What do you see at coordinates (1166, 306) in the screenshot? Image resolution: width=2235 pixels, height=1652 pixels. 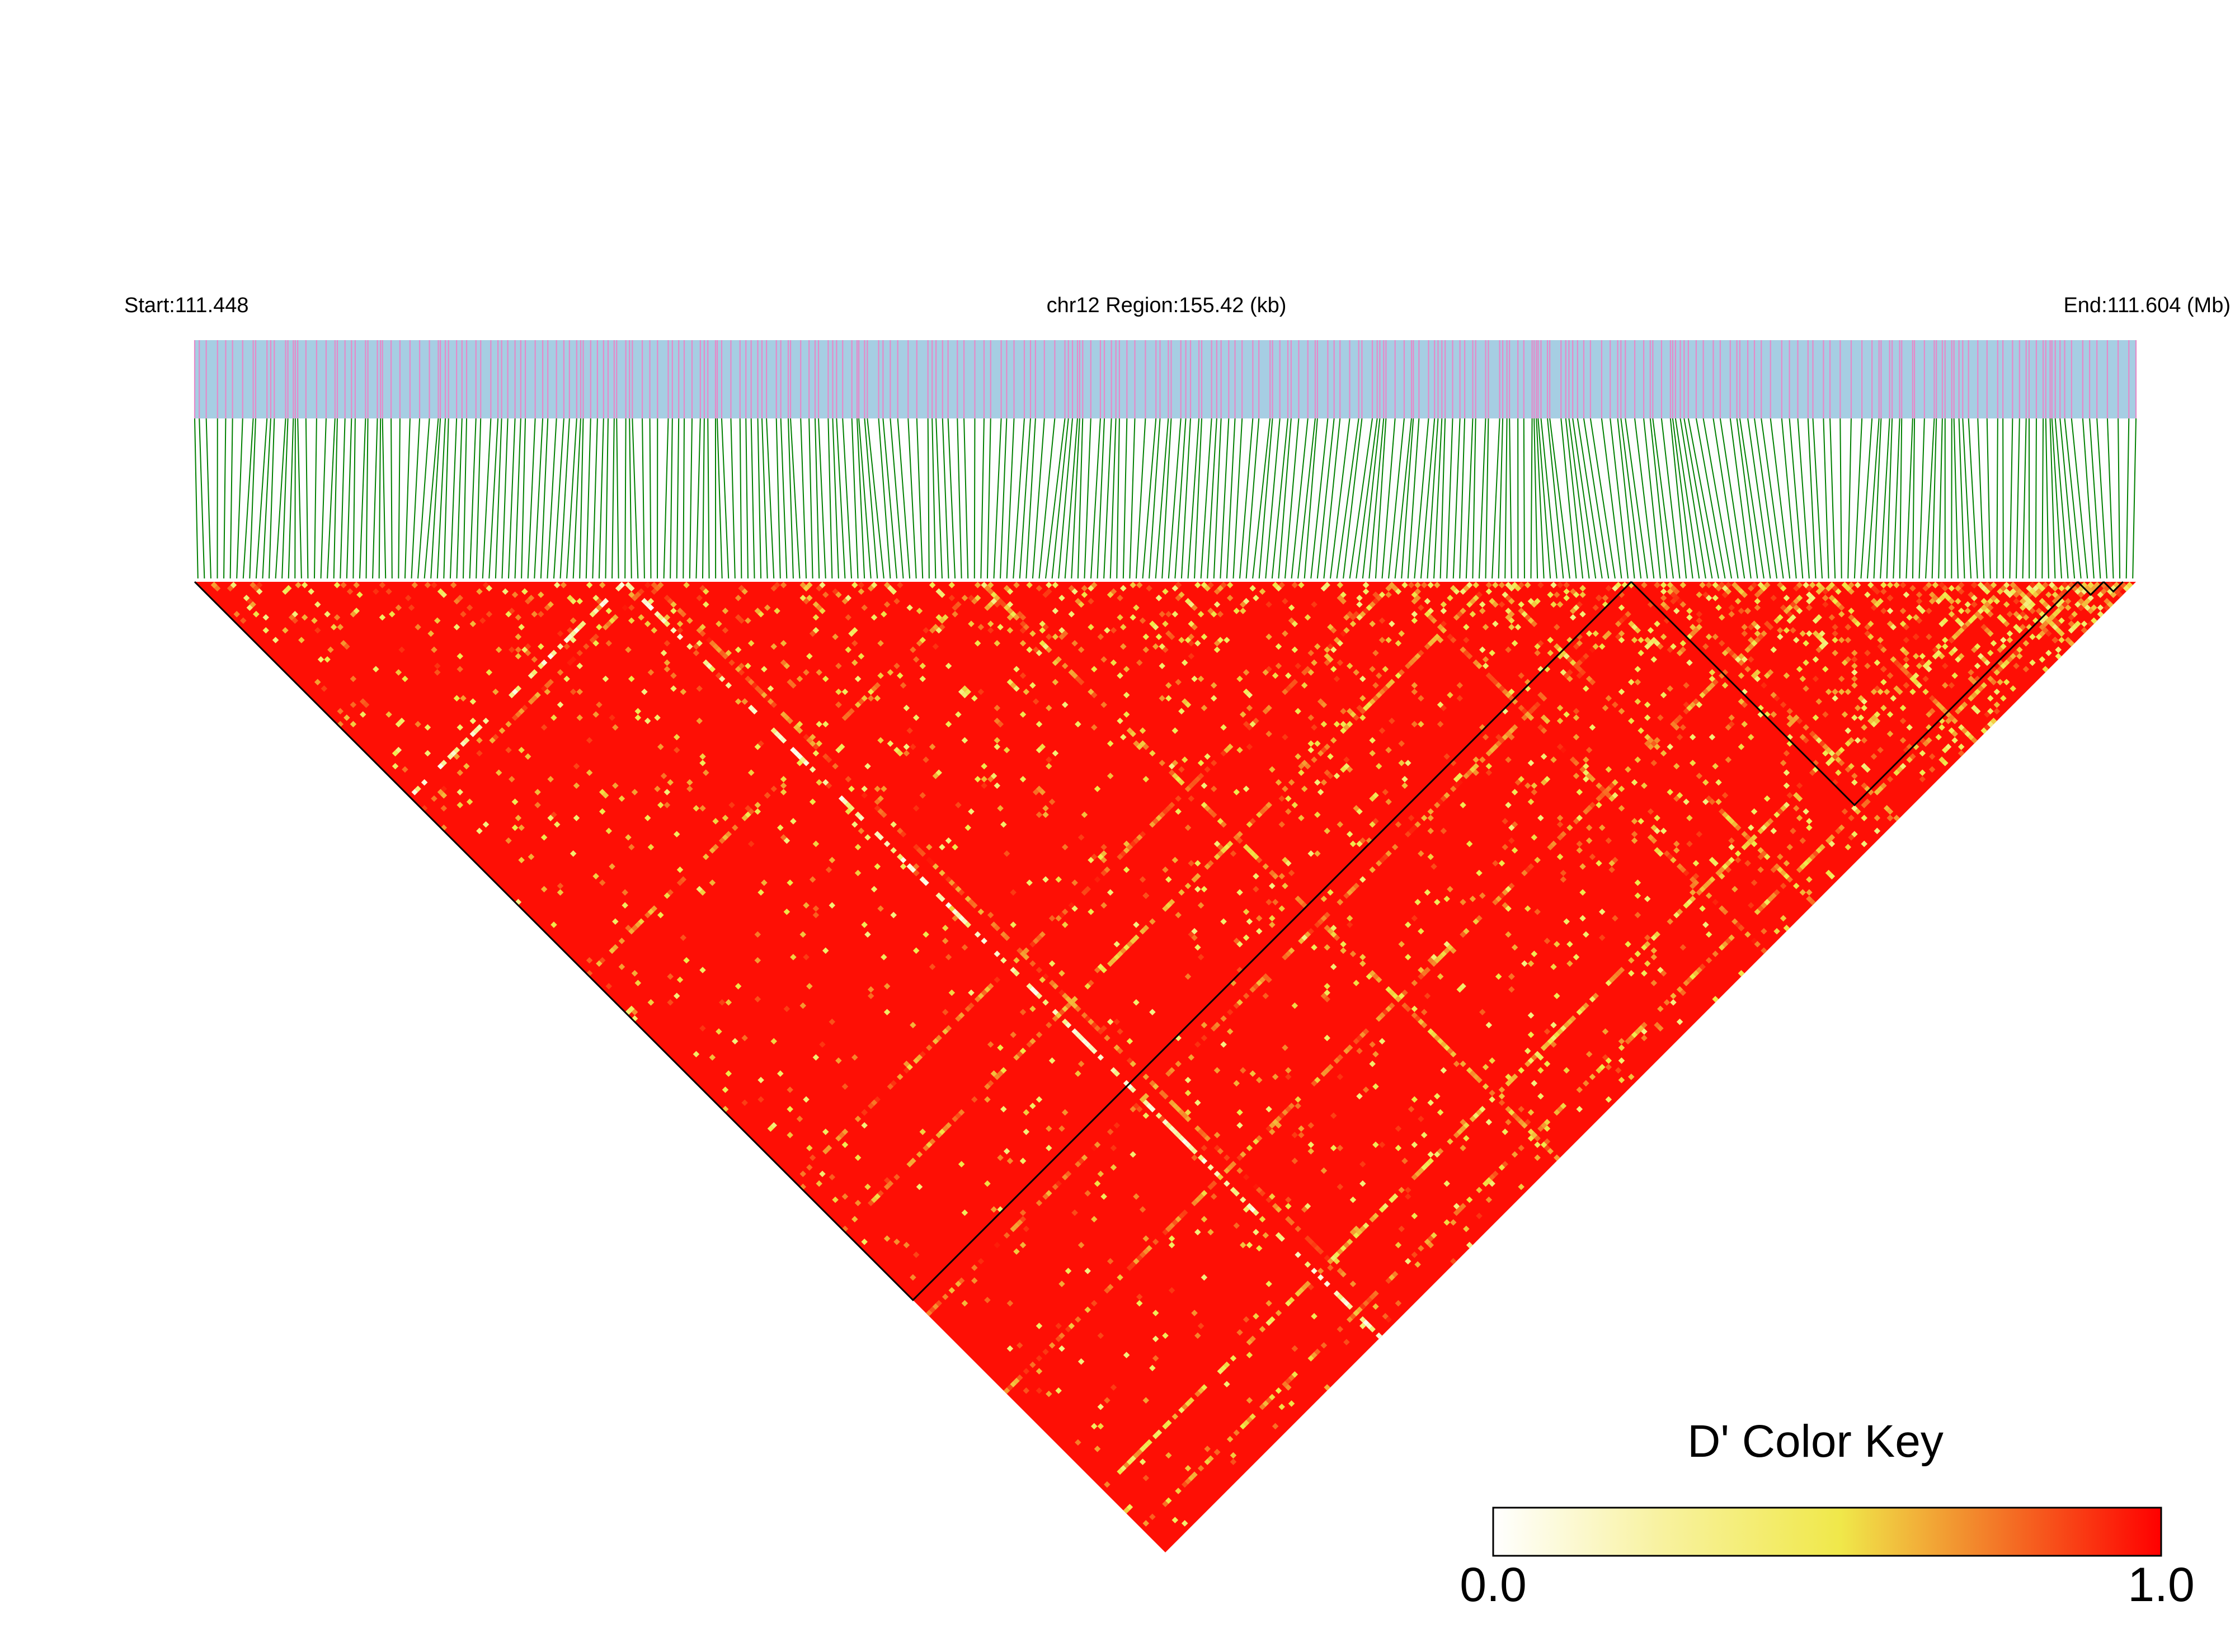 I see `region-size-label: chr12 Region:155.42 (kb)` at bounding box center [1166, 306].